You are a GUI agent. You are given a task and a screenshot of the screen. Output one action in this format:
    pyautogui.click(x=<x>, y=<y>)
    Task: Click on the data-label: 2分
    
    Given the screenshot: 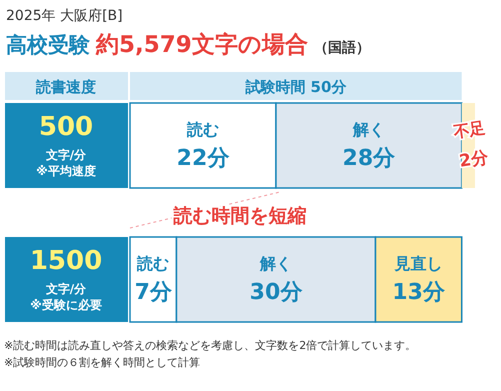 What is the action you would take?
    pyautogui.click(x=474, y=160)
    